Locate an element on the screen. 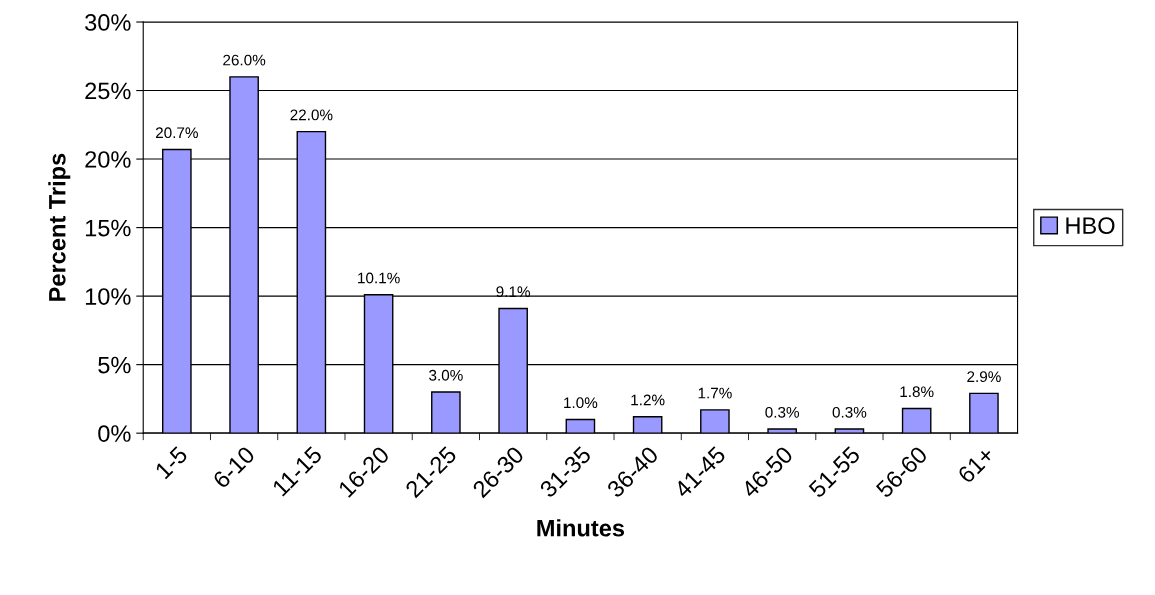 The width and height of the screenshot is (1155, 595). legend-label: HBO is located at coordinates (1090, 225).